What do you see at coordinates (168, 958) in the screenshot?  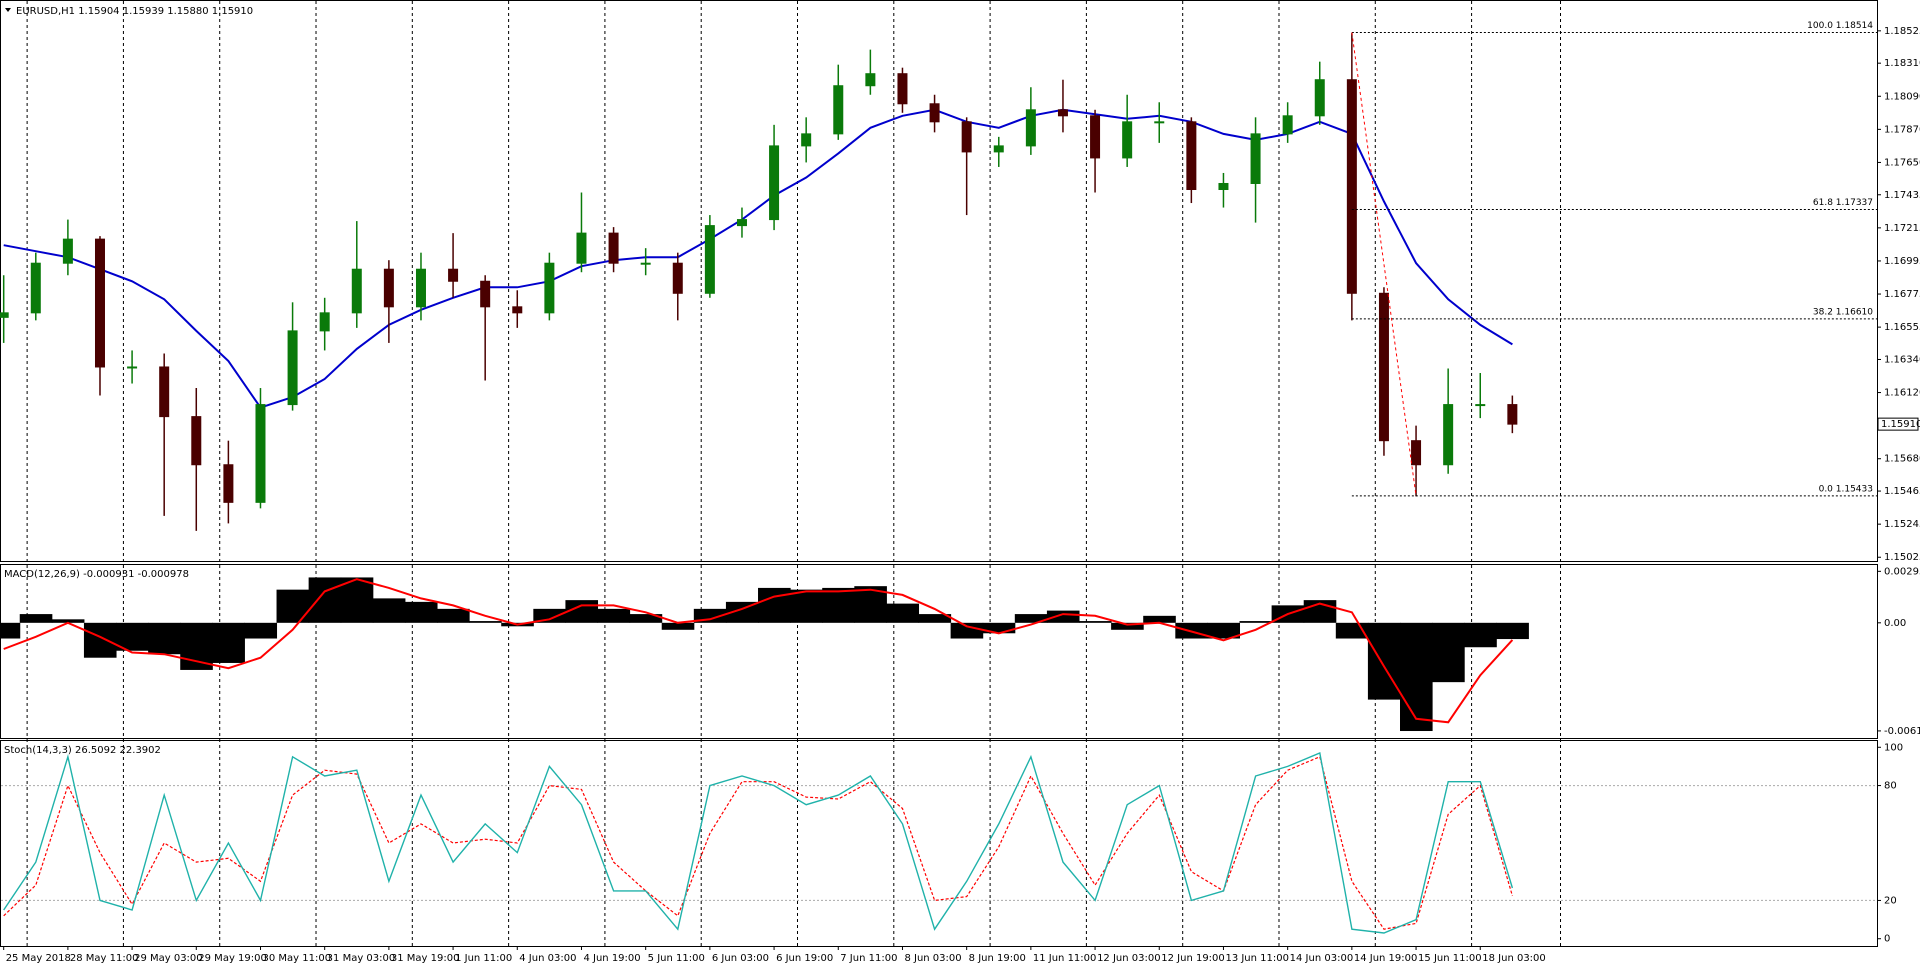 I see `x-tick-label: 29 May 03:00` at bounding box center [168, 958].